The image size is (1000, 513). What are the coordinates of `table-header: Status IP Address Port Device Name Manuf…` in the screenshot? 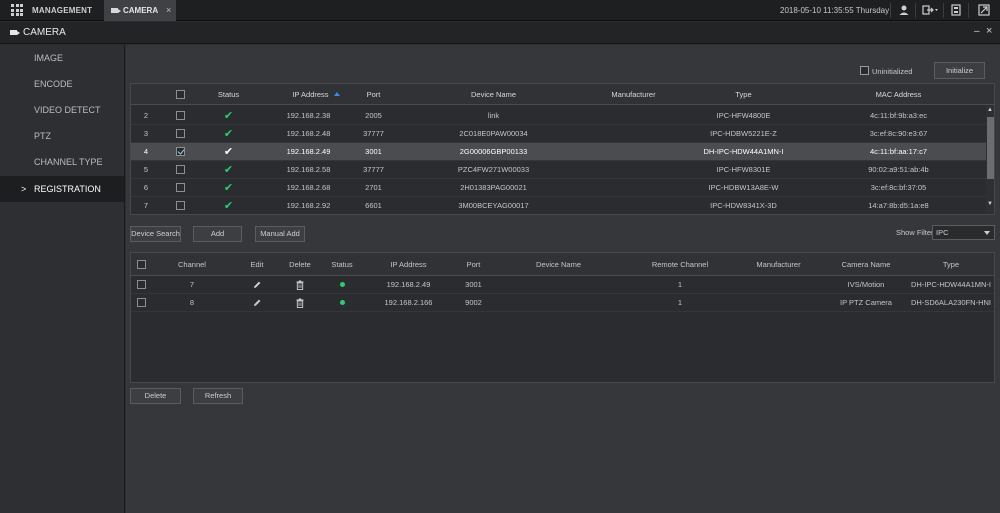 It's located at (562, 94).